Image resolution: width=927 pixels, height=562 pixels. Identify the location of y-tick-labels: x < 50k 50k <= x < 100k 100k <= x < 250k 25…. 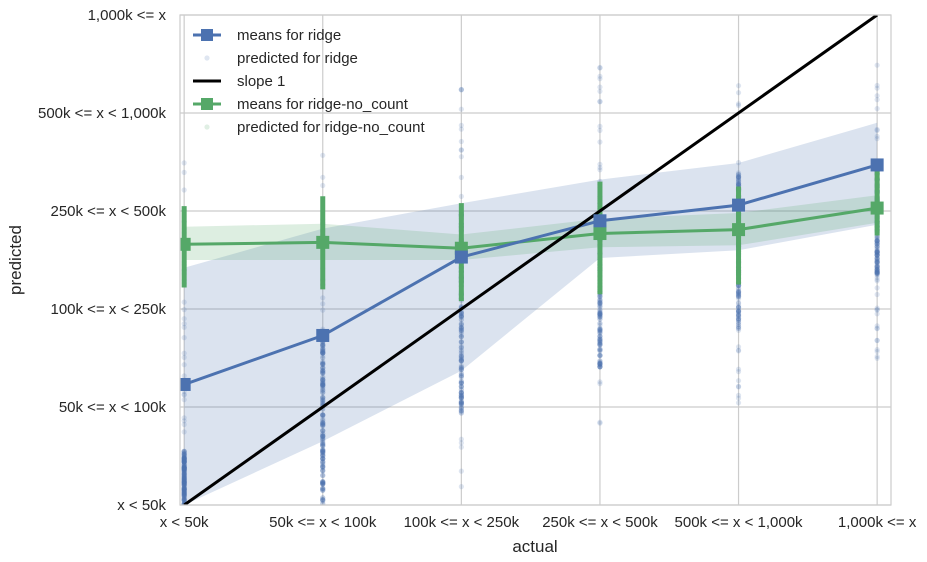
(102, 260).